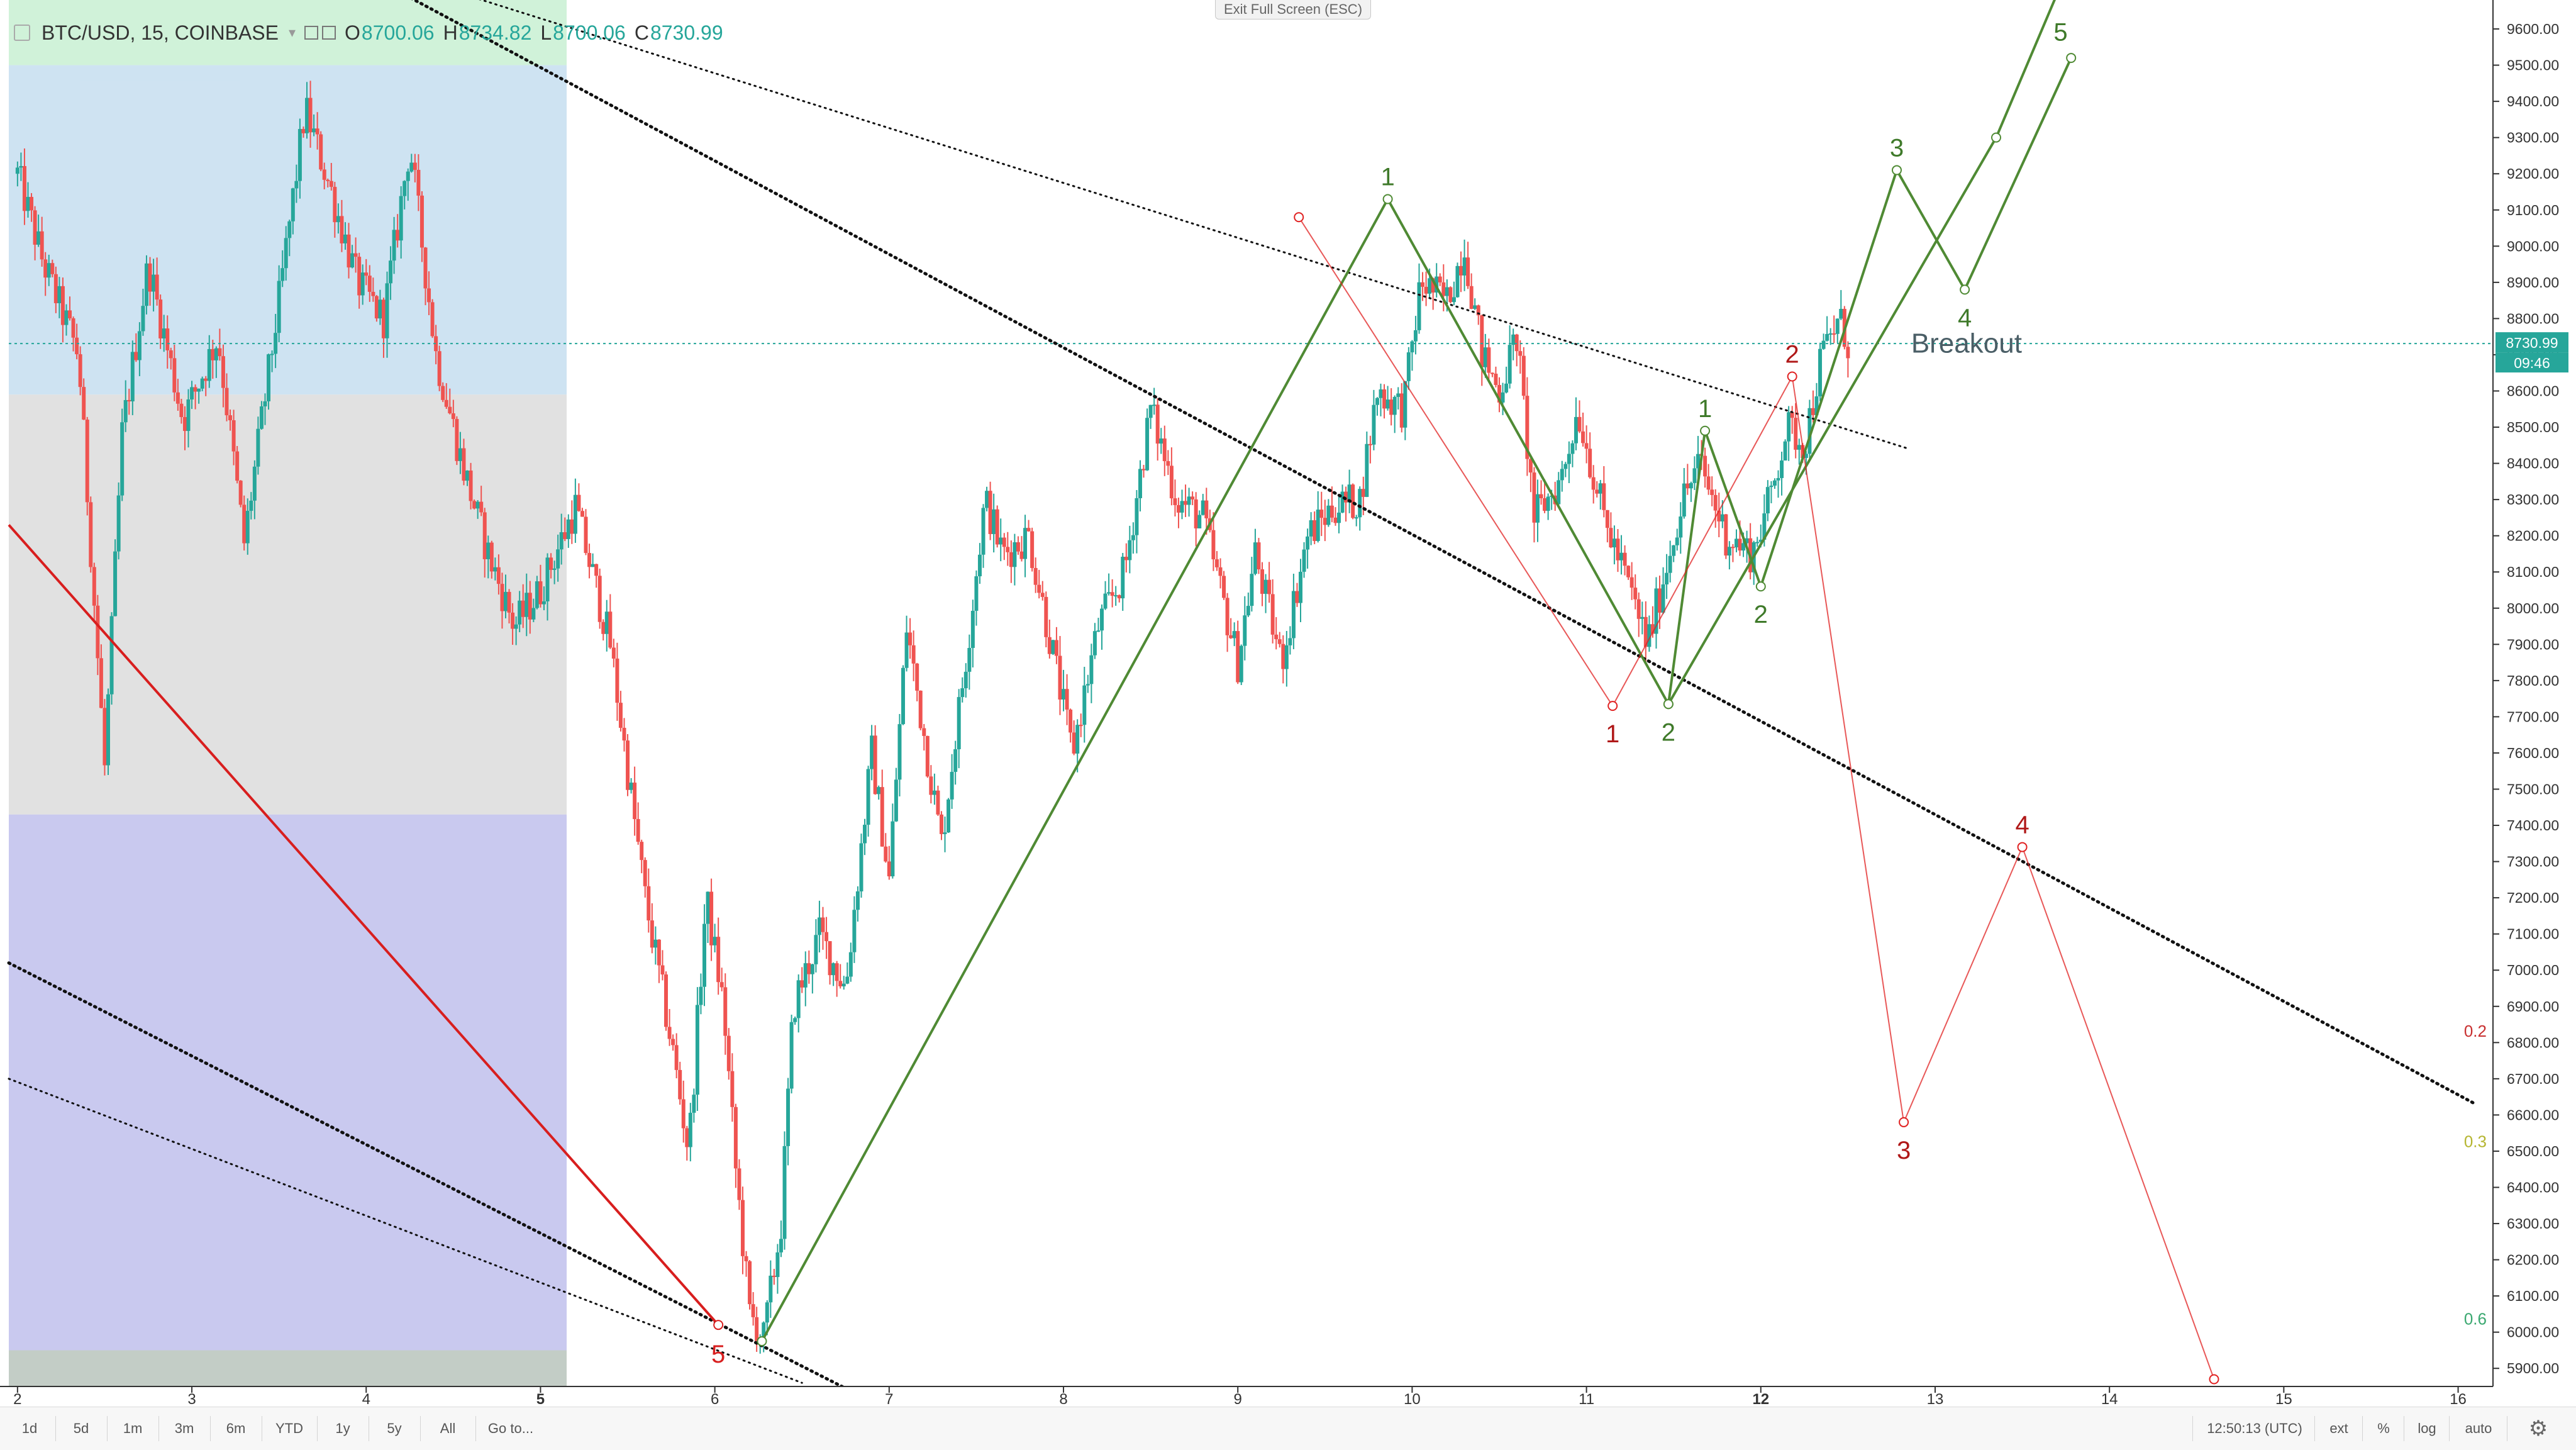 This screenshot has width=2576, height=1450. I want to click on percent-toggle: %, so click(2383, 1428).